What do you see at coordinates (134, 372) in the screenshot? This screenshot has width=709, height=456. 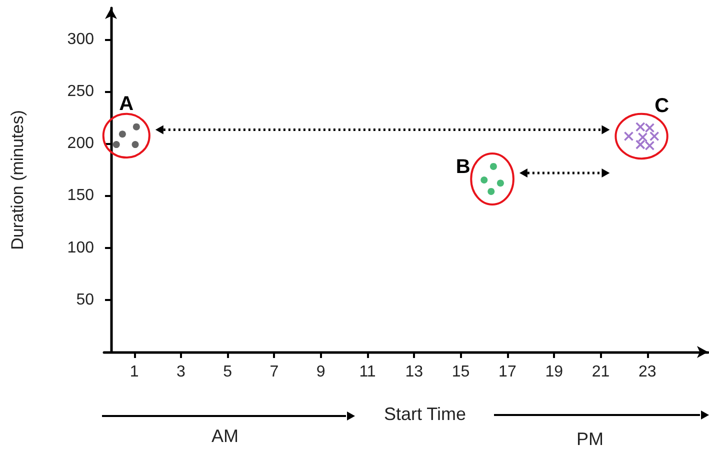 I see `x-tick-label: 1` at bounding box center [134, 372].